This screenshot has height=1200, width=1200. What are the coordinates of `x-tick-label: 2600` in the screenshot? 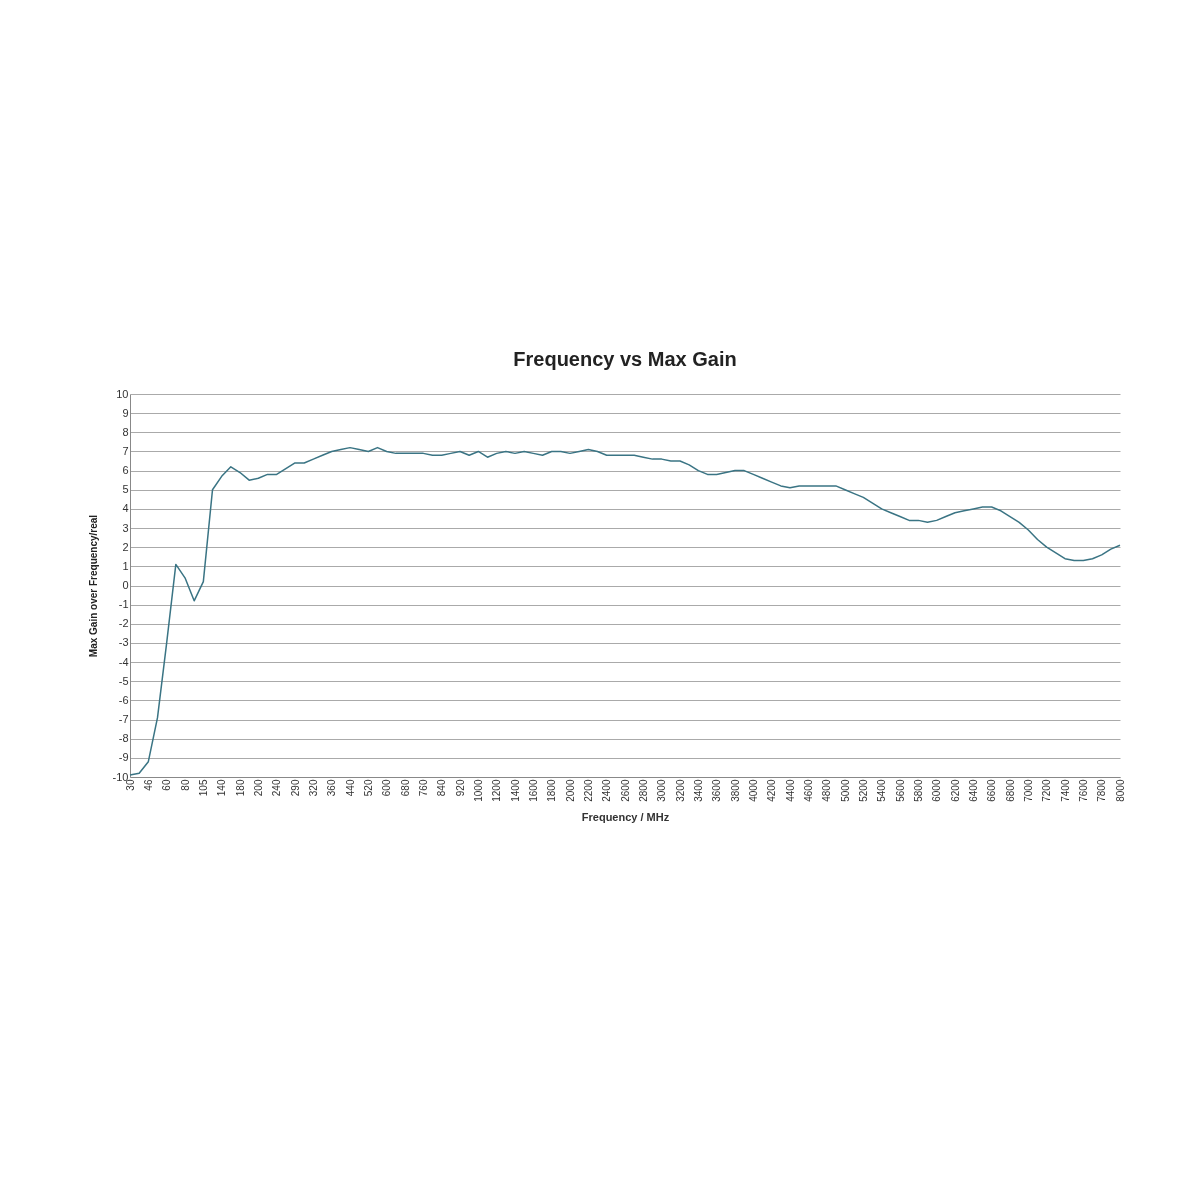 It's located at (625, 790).